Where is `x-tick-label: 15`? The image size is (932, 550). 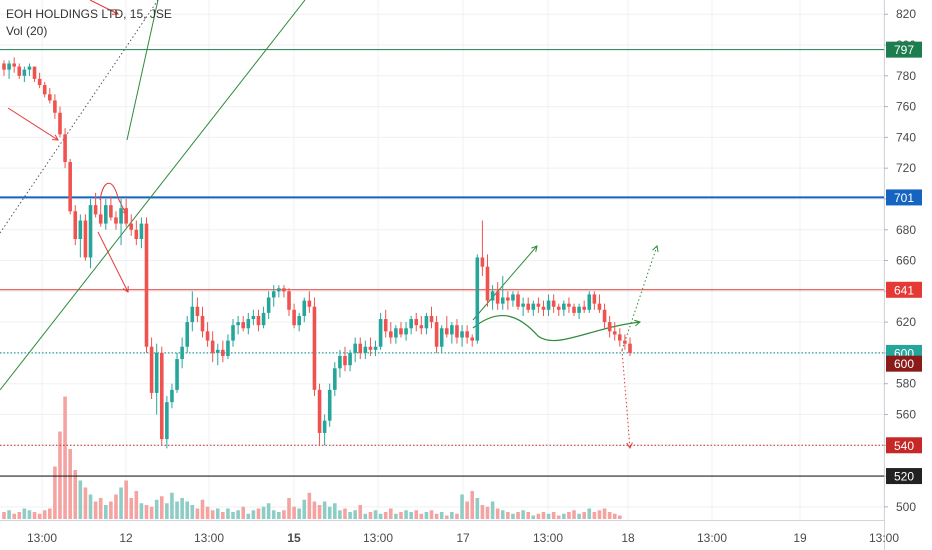
x-tick-label: 15 is located at coordinates (294, 538).